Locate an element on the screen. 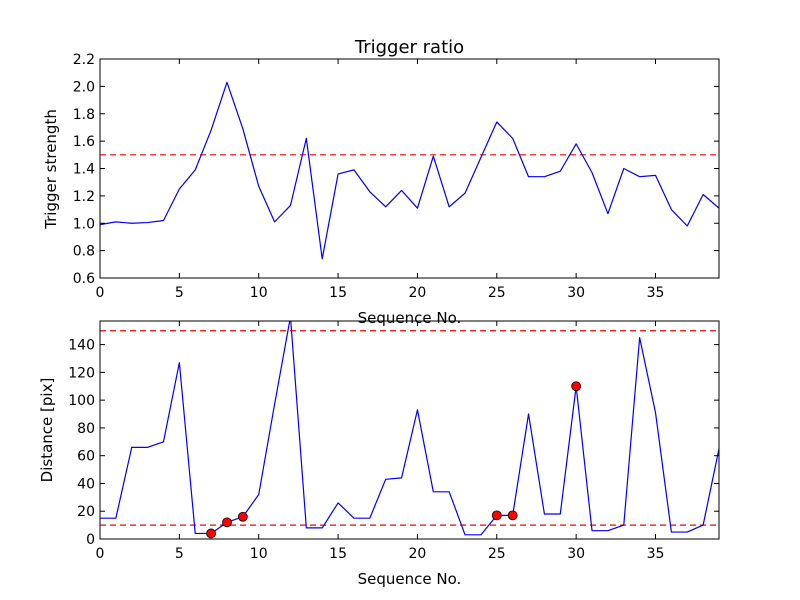 This screenshot has width=800, height=600. y-tick-label: 100 is located at coordinates (81, 401).